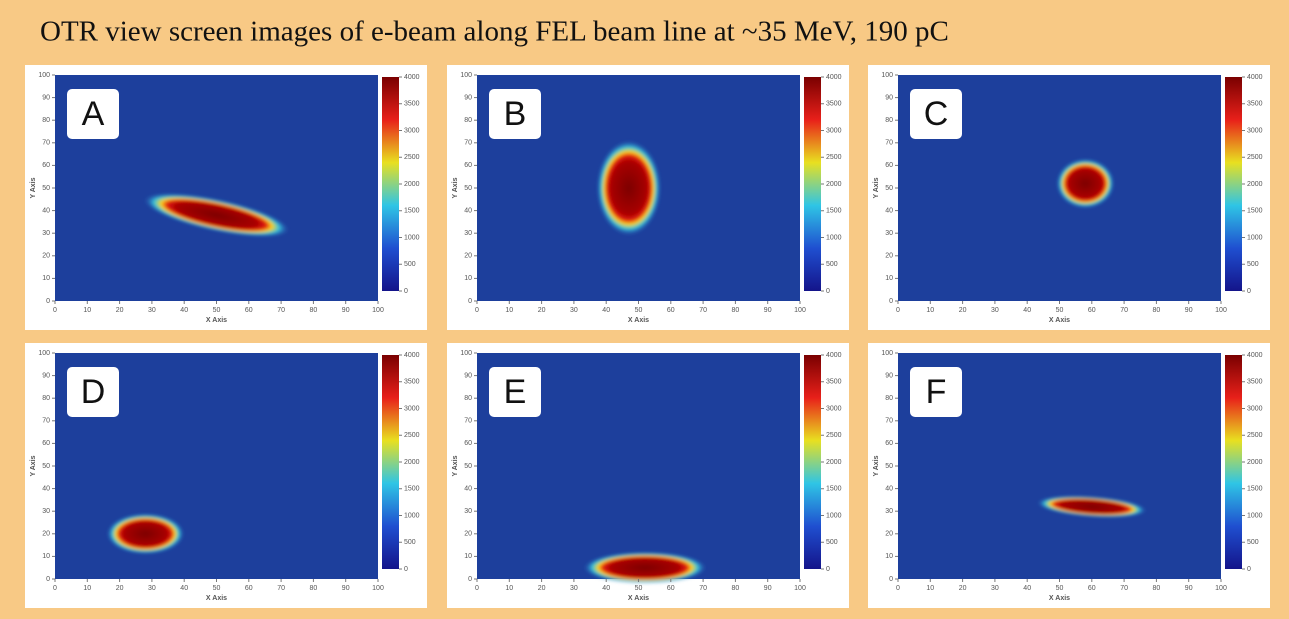 The image size is (1289, 619). I want to click on x-tick-label: 70, so click(1124, 588).